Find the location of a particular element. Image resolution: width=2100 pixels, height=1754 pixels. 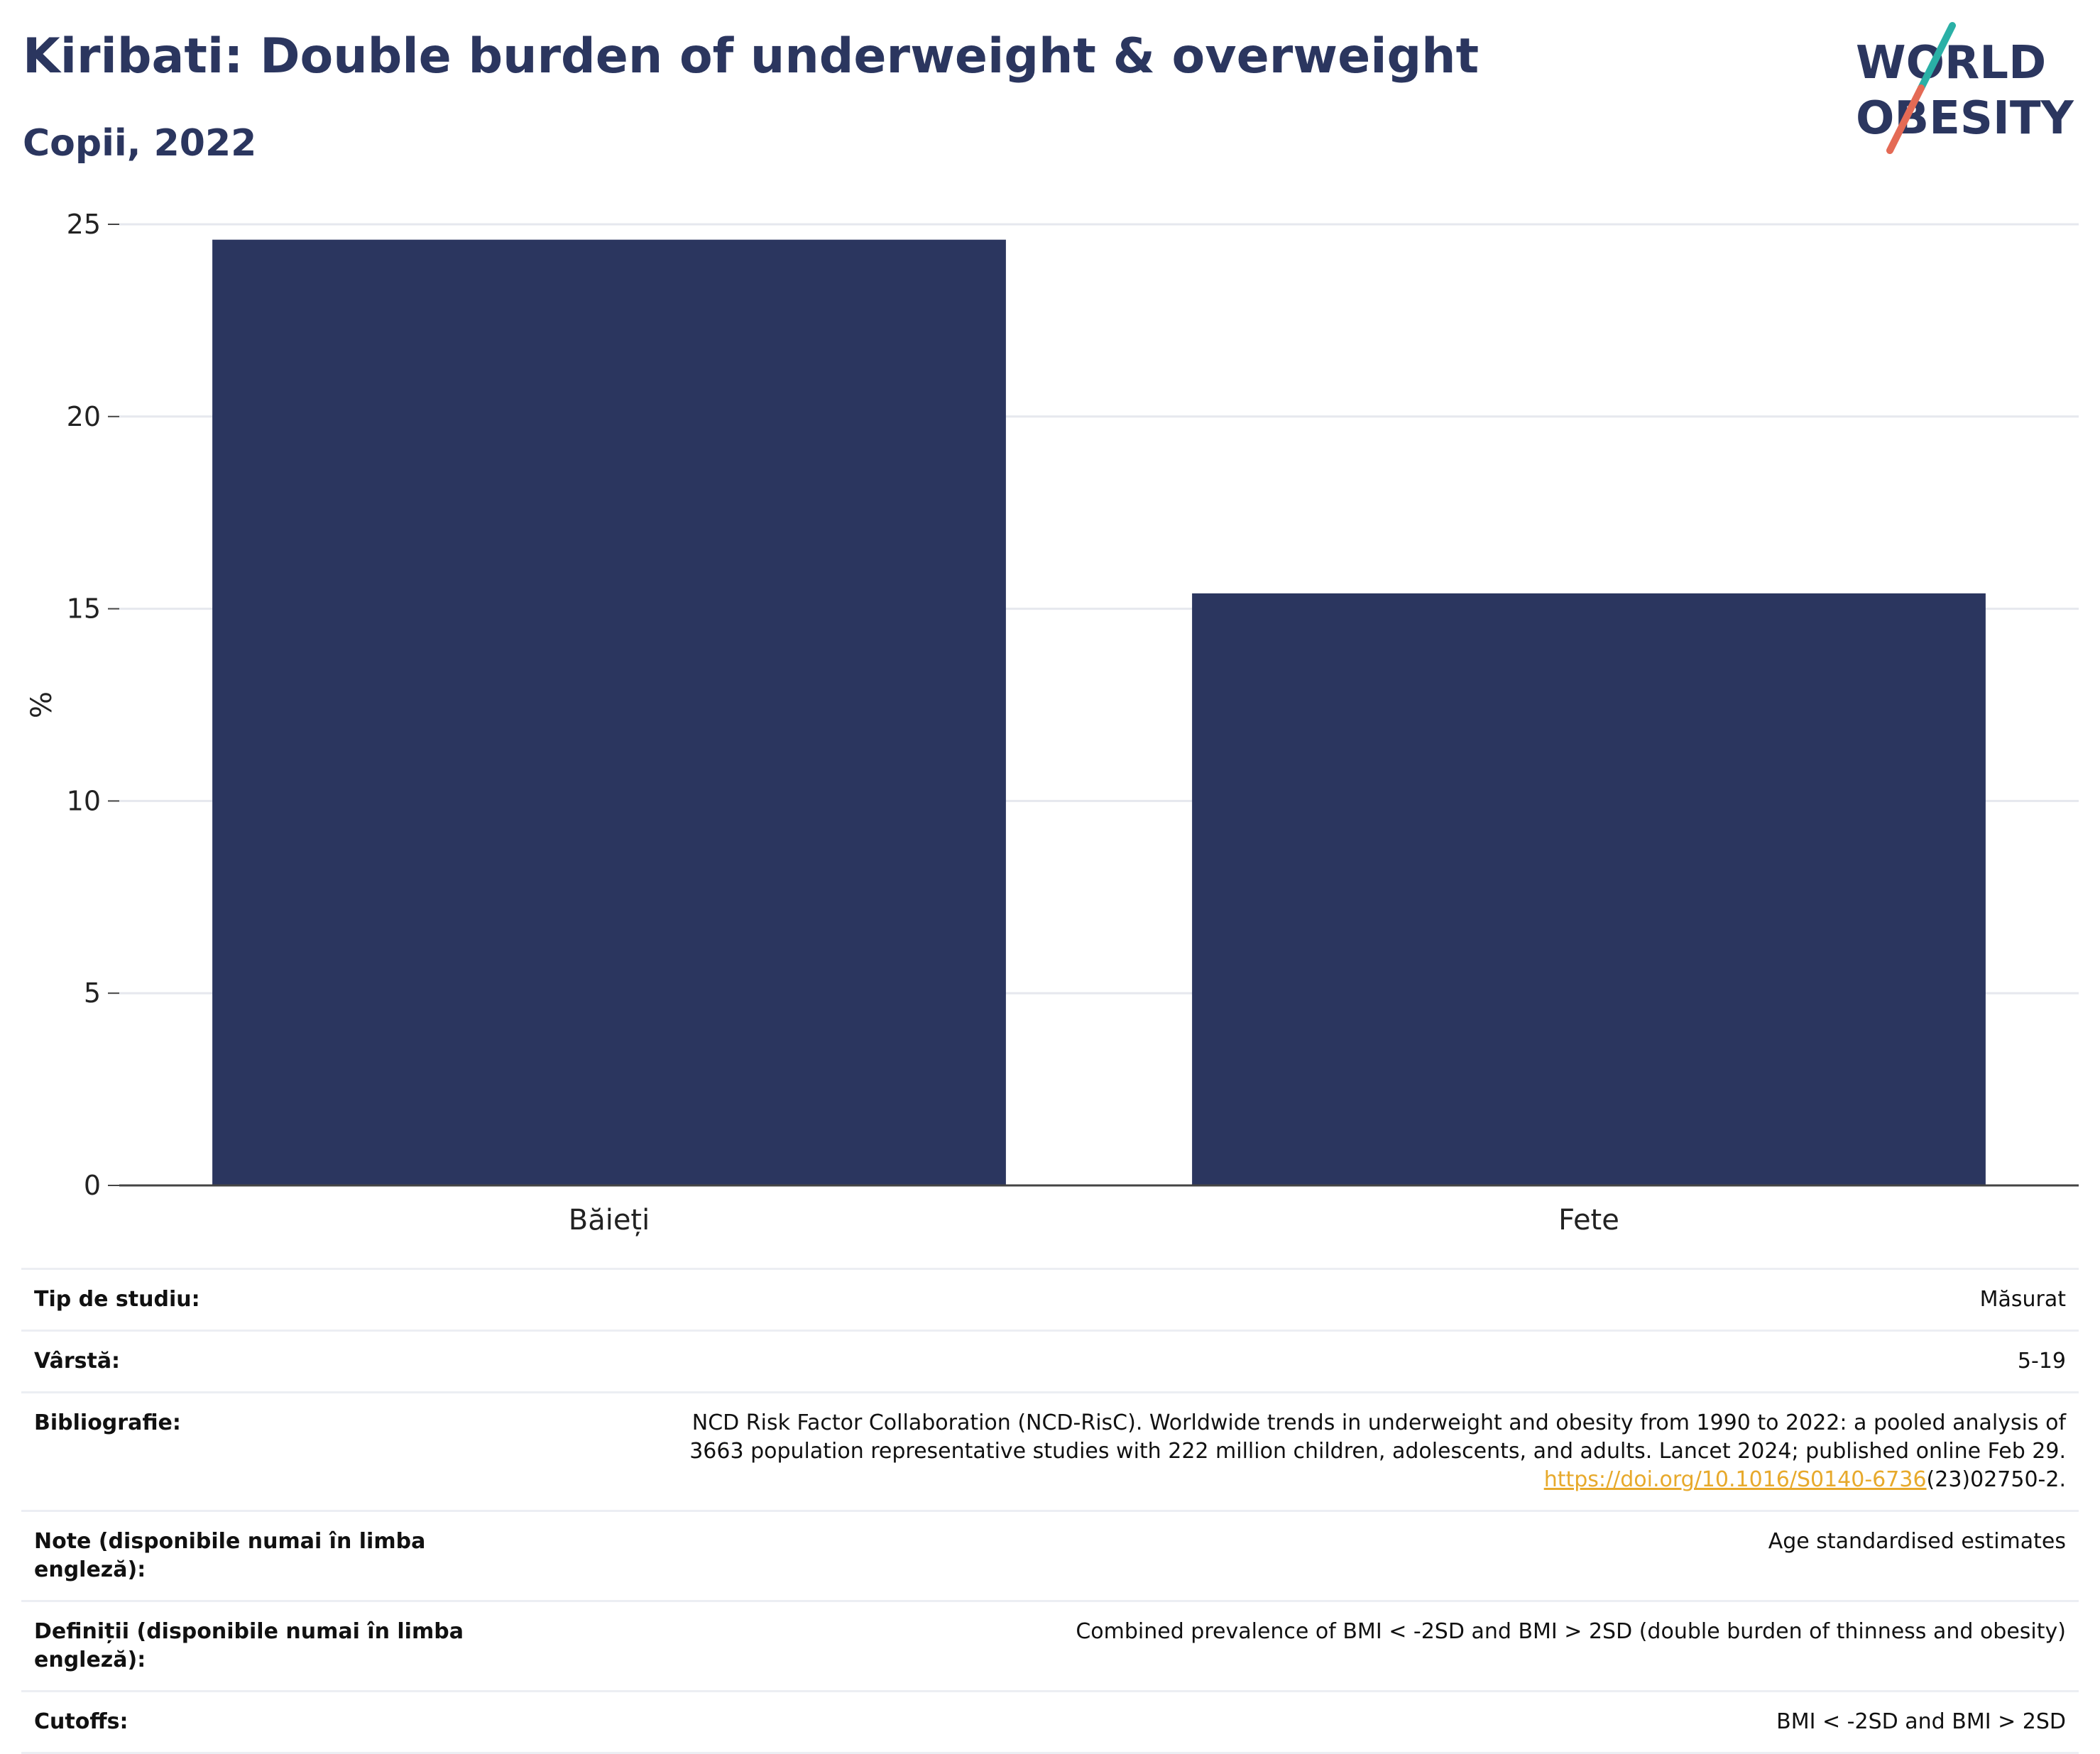

logo-line-world: WORLD is located at coordinates (1951, 63).